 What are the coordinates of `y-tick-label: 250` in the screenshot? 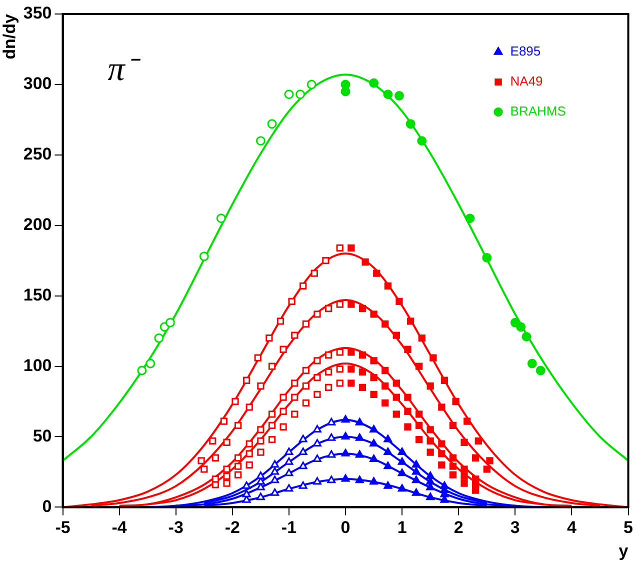 It's located at (37, 154).